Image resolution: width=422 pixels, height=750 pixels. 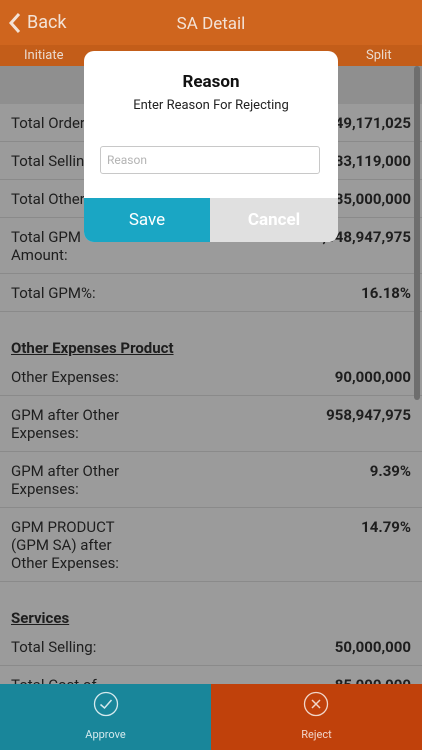 I want to click on row-label: GPM PRODUCT (GPM SA) after Other Expenses:, so click(x=65, y=545).